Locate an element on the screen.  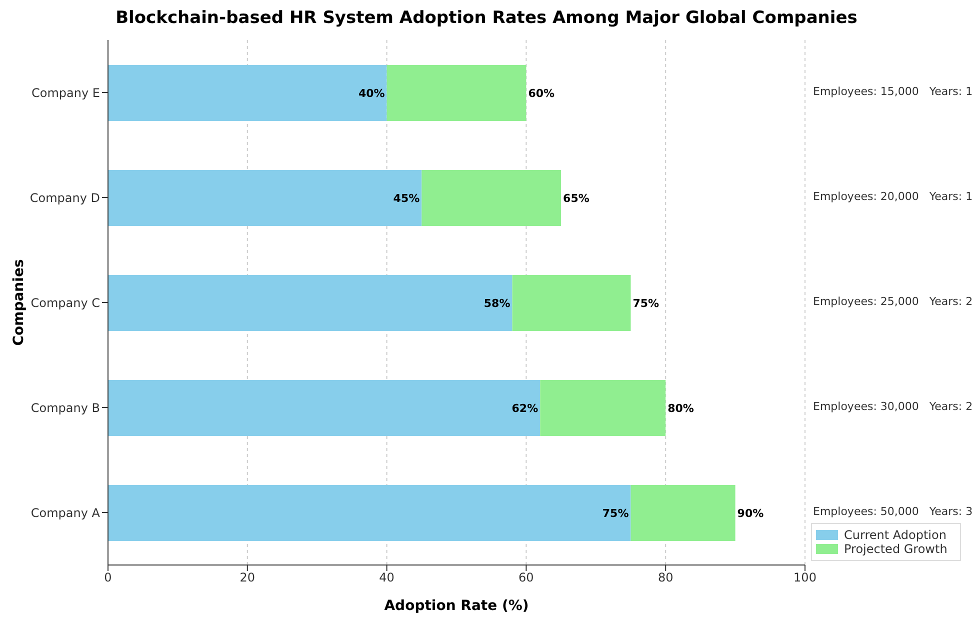
text: Employees: 50,000 Years: 3 is located at coordinates (893, 511).